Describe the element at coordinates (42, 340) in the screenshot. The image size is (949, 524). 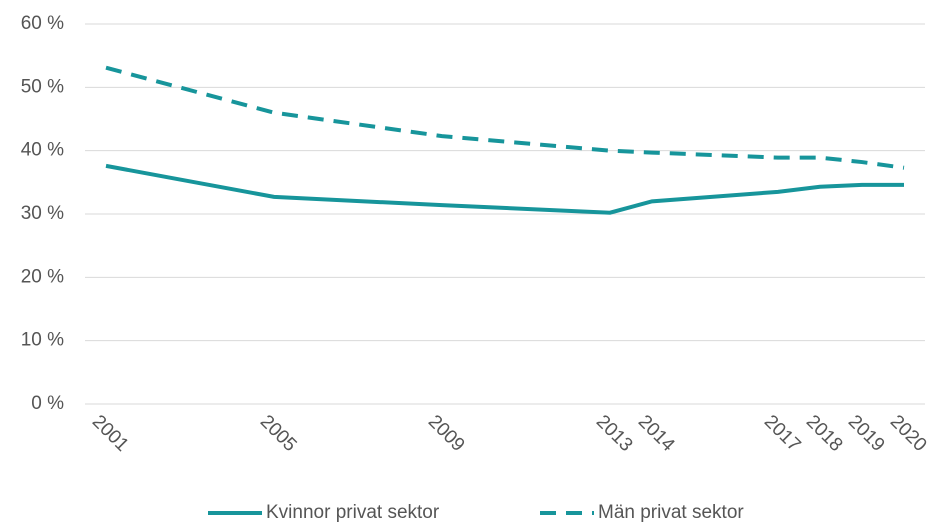
I see `y-tick-label: 10 %` at that location.